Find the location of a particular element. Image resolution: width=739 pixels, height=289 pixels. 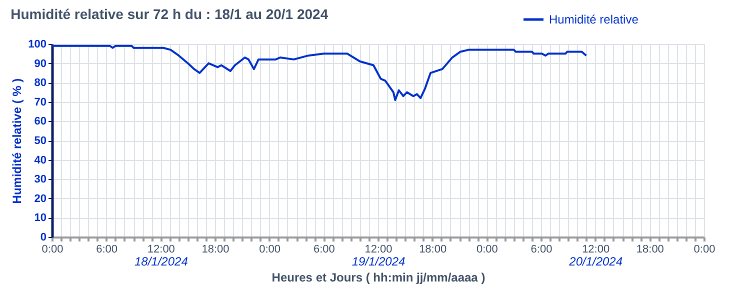

y-tick-label: 40 is located at coordinates (40, 160).